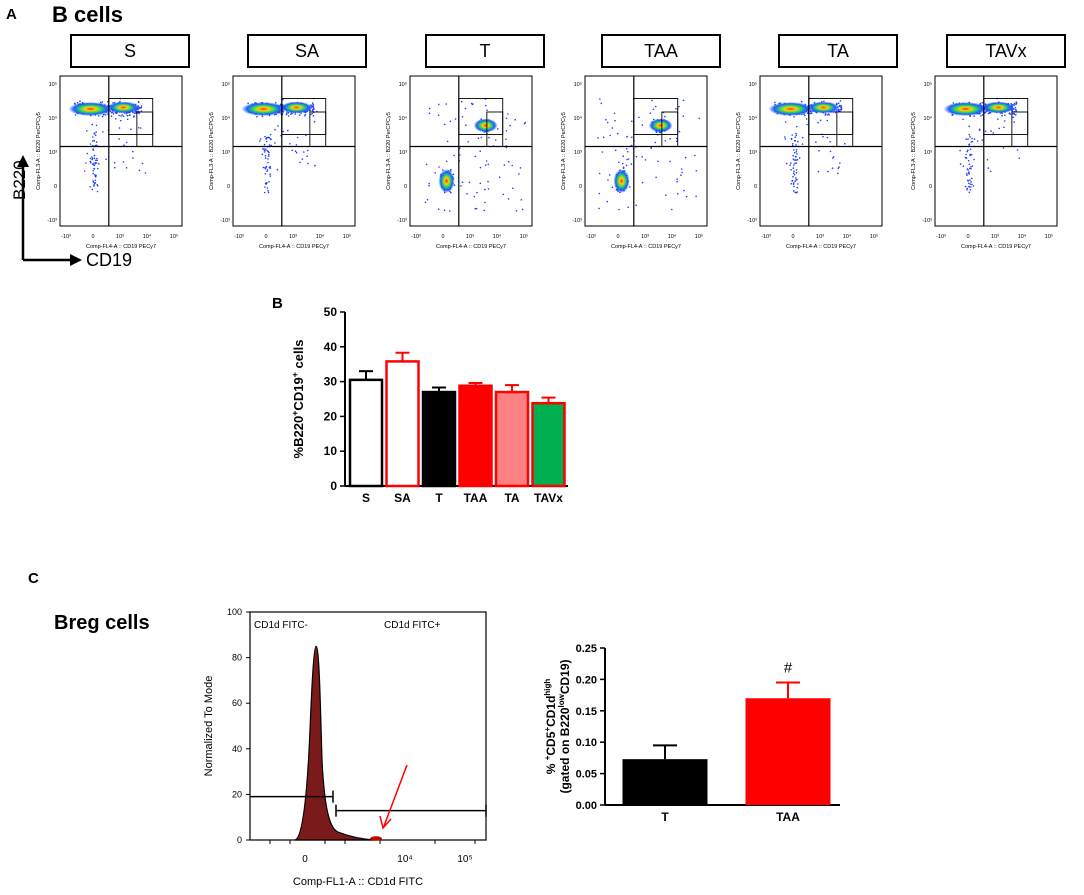 The height and width of the screenshot is (895, 1084). Describe the element at coordinates (617, 237) in the screenshot. I see `x-tick-label: 0` at that location.